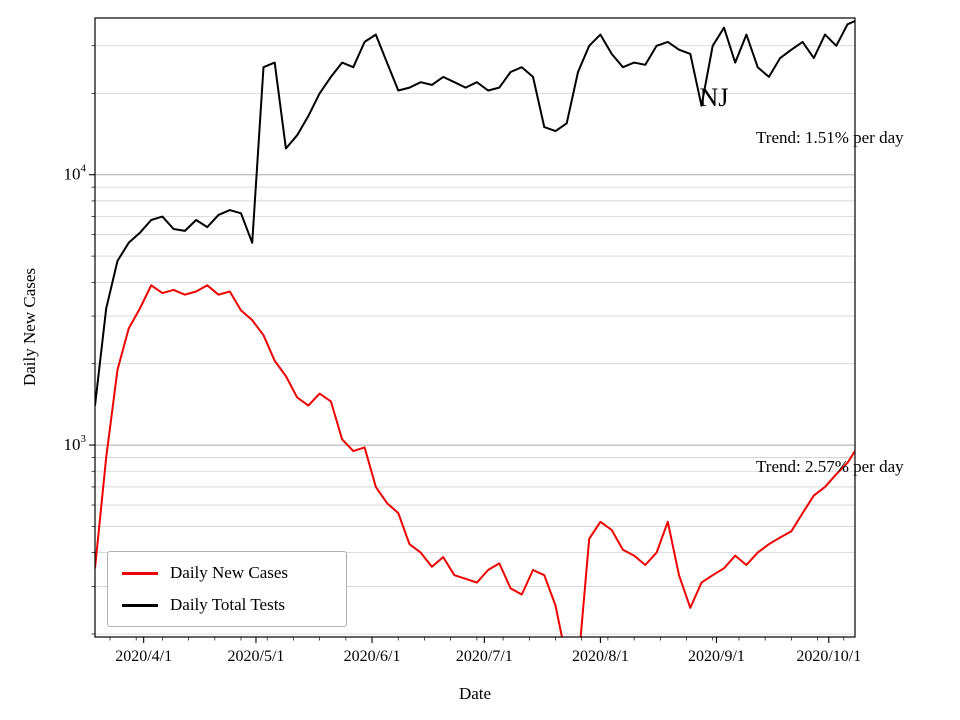 This screenshot has width=960, height=720. What do you see at coordinates (140, 573) in the screenshot?
I see `legend-line-swatch-daily-new-cases` at bounding box center [140, 573].